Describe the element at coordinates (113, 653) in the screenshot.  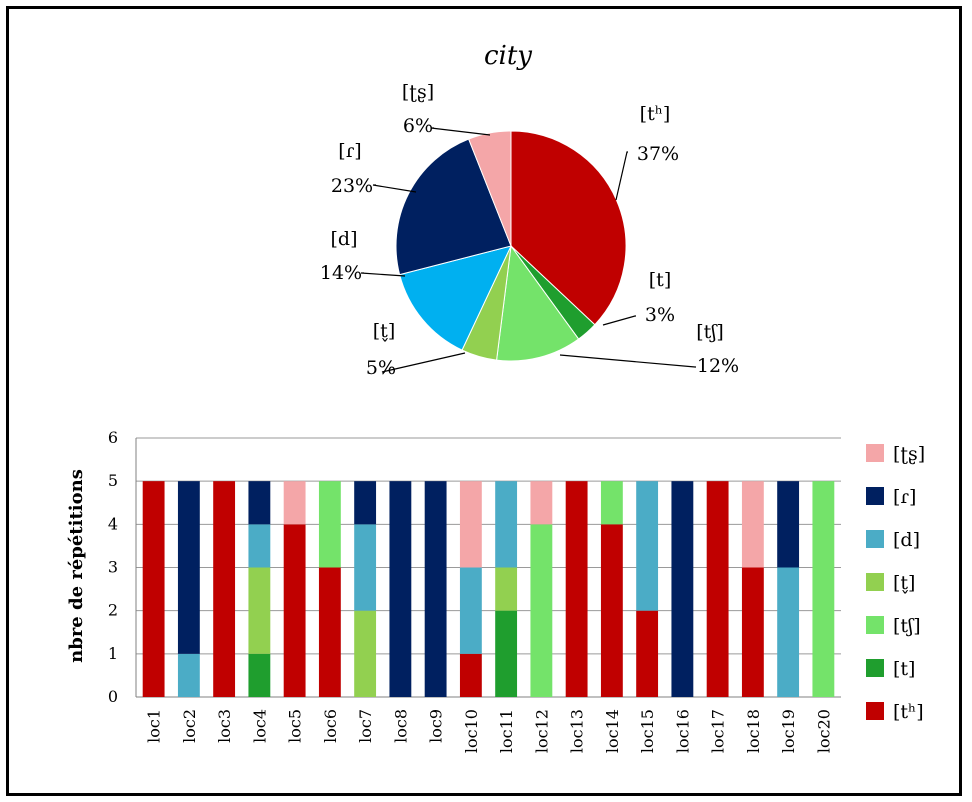
I see `y-tick-label: 1` at that location.